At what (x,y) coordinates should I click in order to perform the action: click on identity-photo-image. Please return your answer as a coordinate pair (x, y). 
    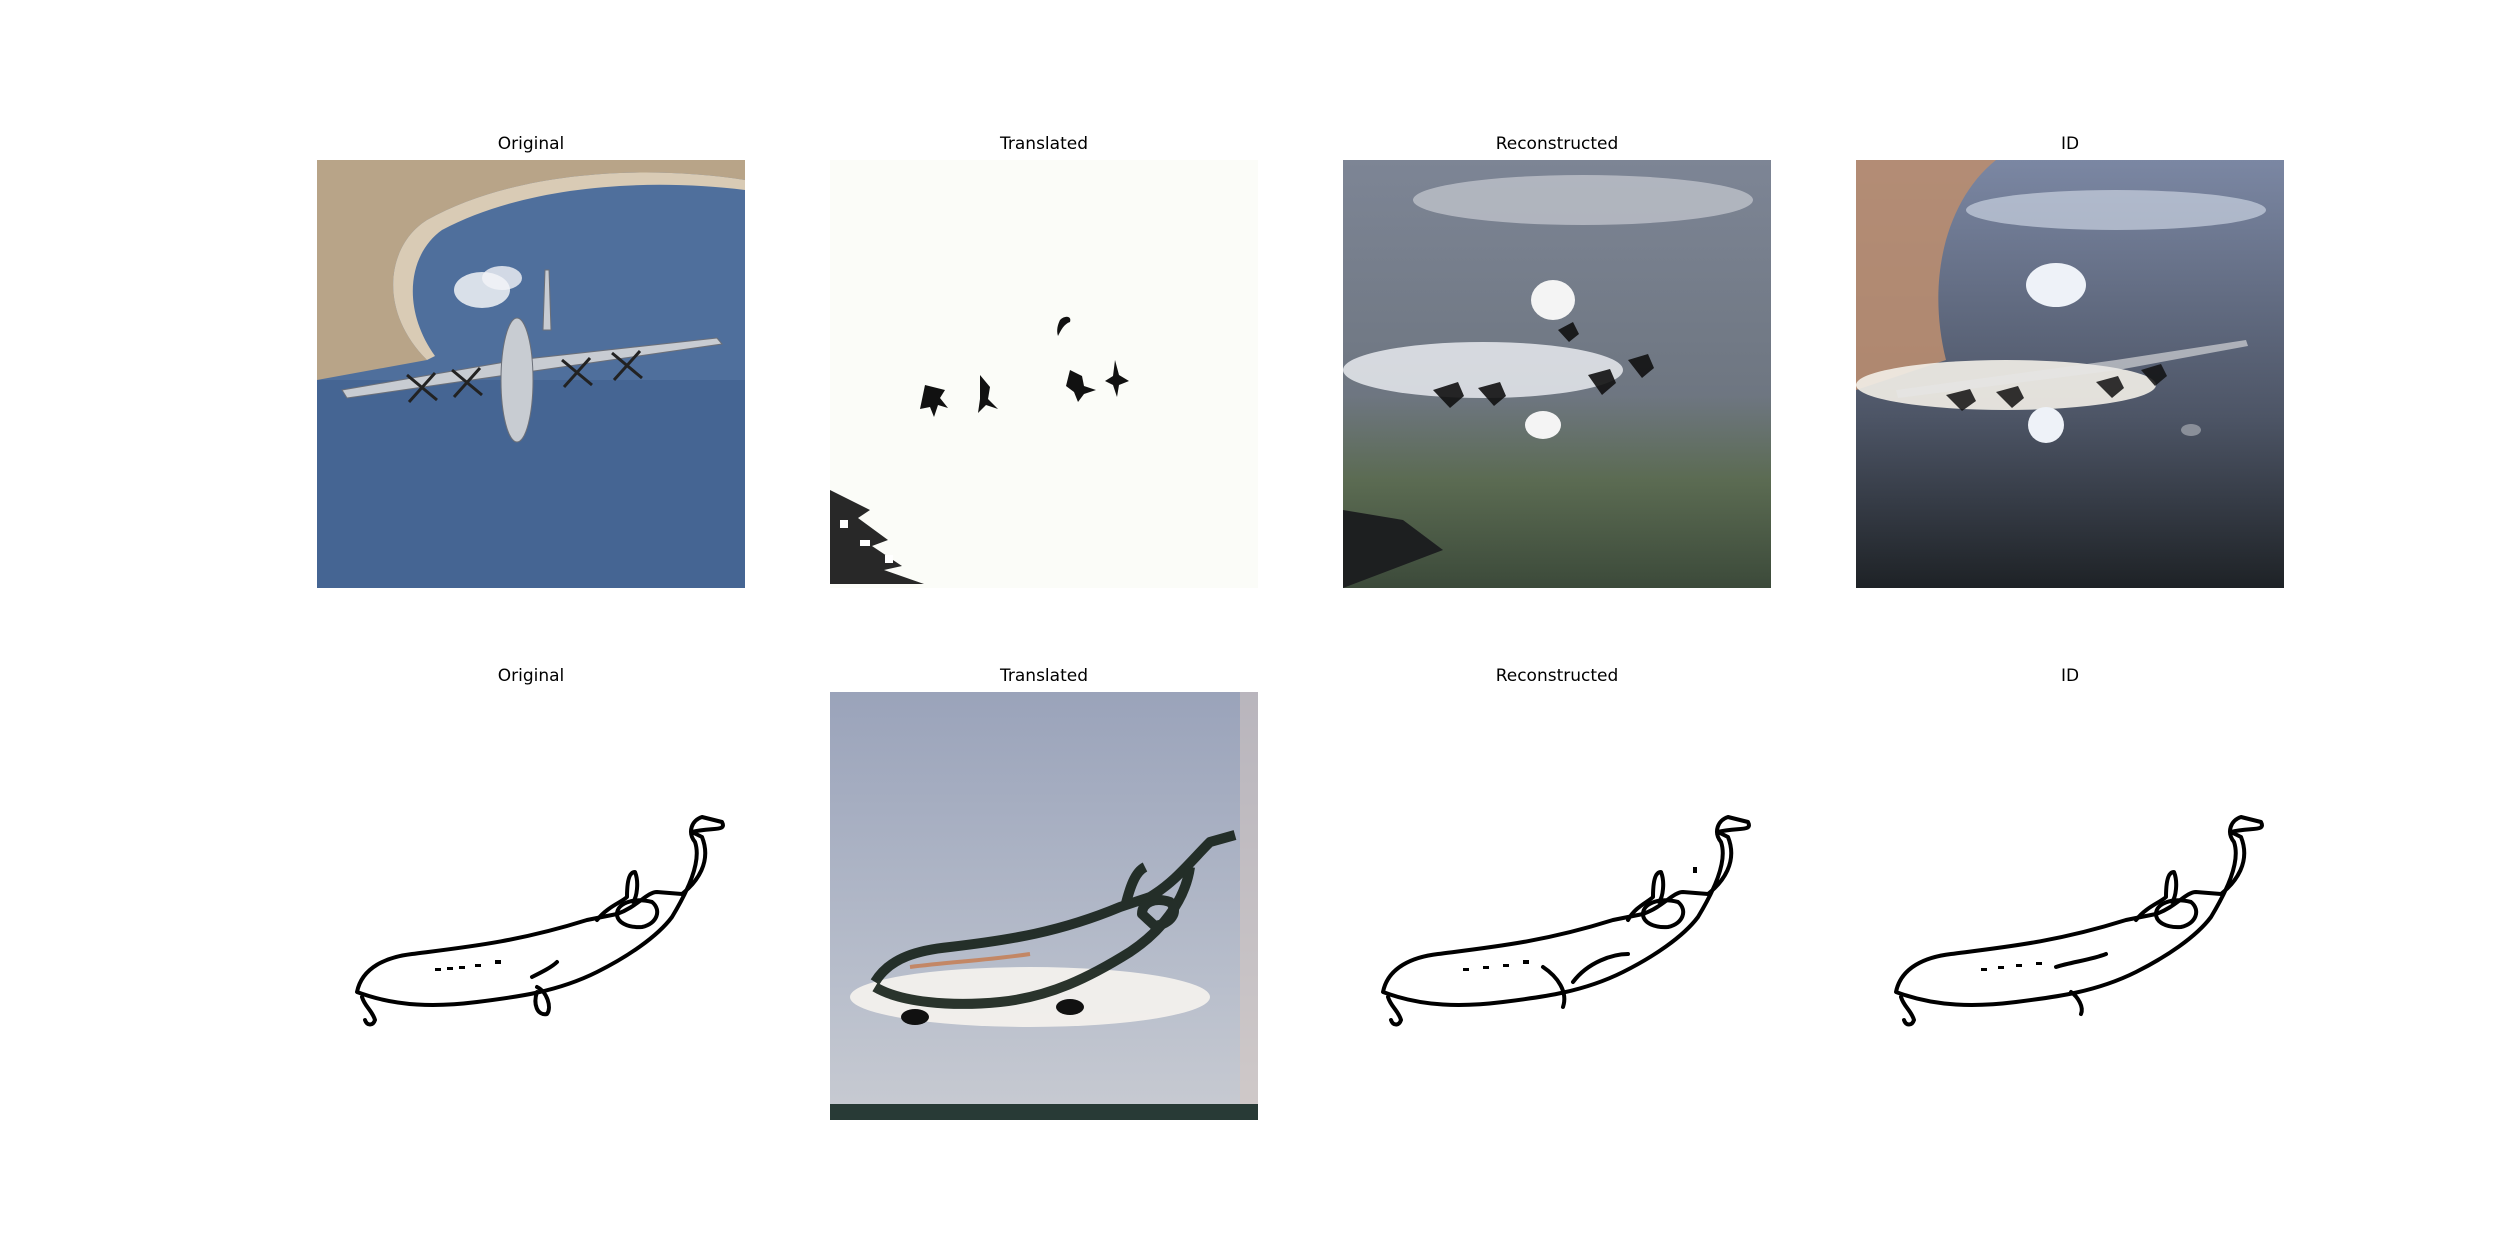
    Looking at the image, I should click on (2070, 374).